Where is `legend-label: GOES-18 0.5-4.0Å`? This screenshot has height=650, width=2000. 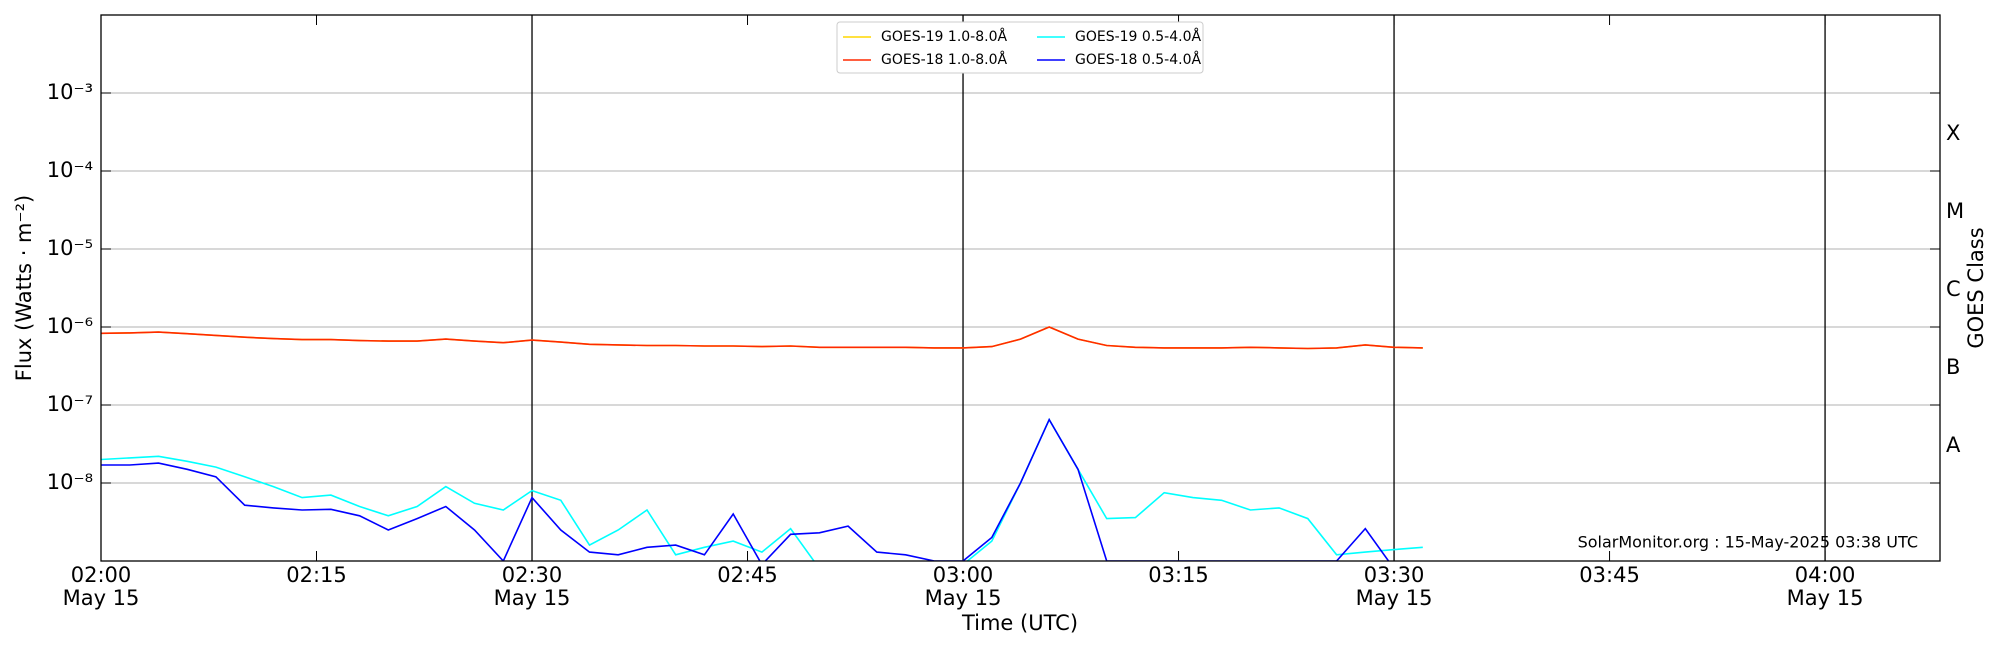
legend-label: GOES-18 0.5-4.0Å is located at coordinates (1138, 59).